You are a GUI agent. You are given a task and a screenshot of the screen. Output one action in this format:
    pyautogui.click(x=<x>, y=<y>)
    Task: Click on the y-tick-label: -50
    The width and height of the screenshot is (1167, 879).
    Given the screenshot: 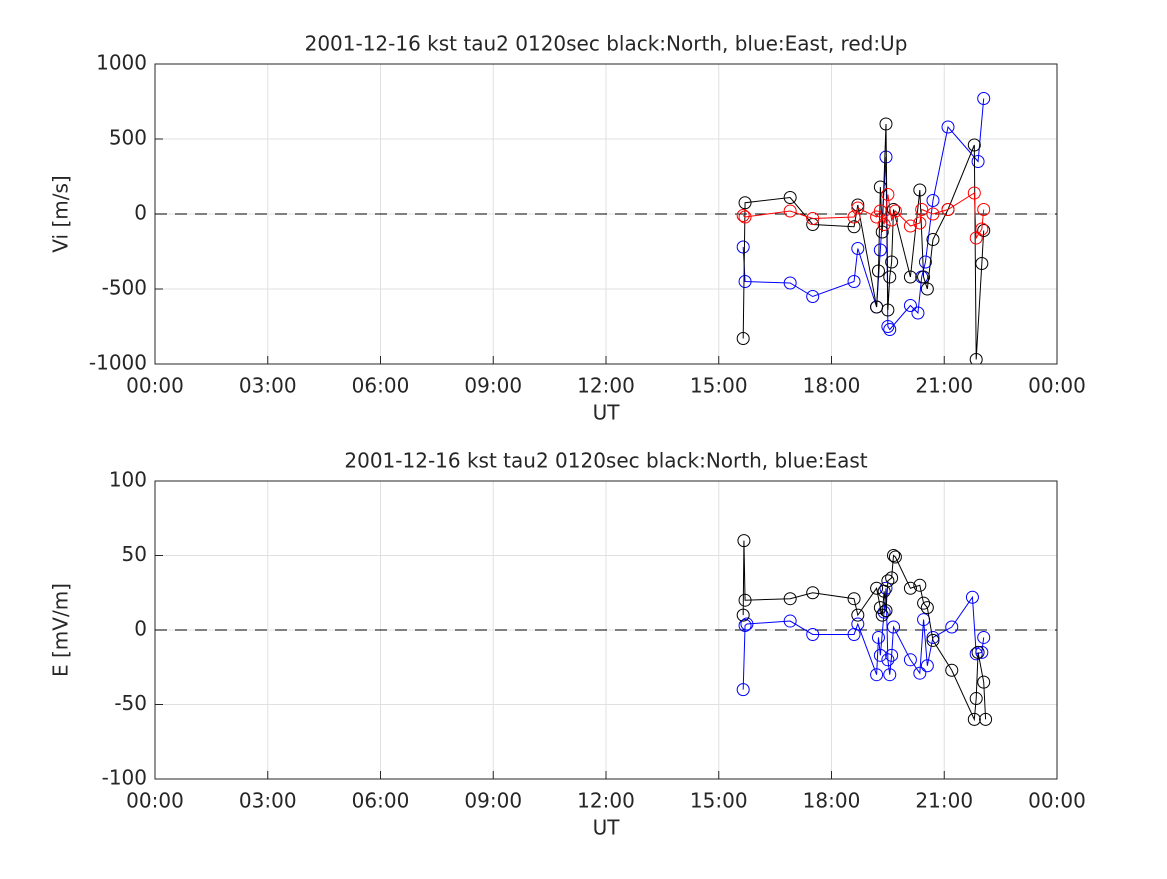 What is the action you would take?
    pyautogui.click(x=130, y=703)
    